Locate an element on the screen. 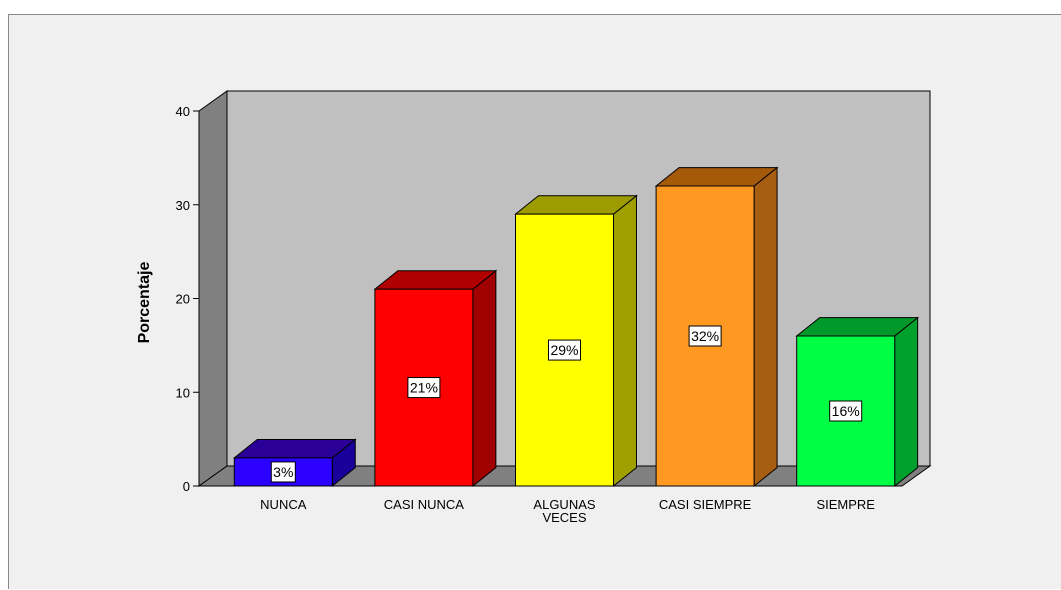  data-label: 29% is located at coordinates (564, 350).